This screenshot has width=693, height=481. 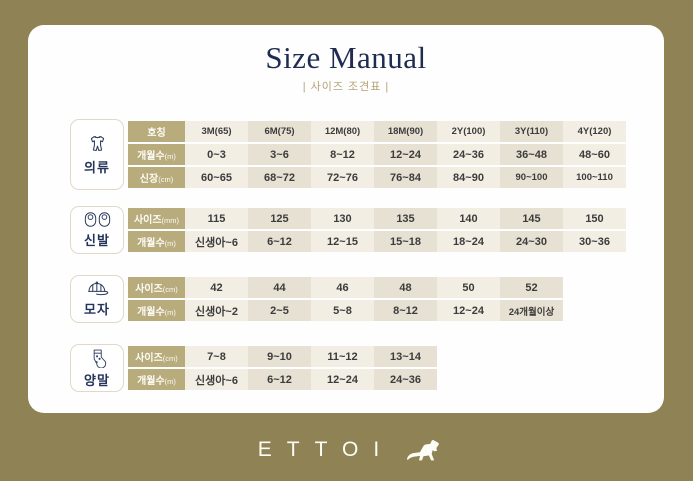 What do you see at coordinates (531, 288) in the screenshot?
I see `size-cell: 52` at bounding box center [531, 288].